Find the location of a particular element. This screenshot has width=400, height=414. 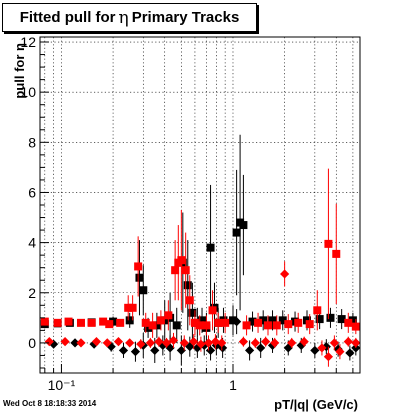

y-tick-label: 4 is located at coordinates (32, 243).